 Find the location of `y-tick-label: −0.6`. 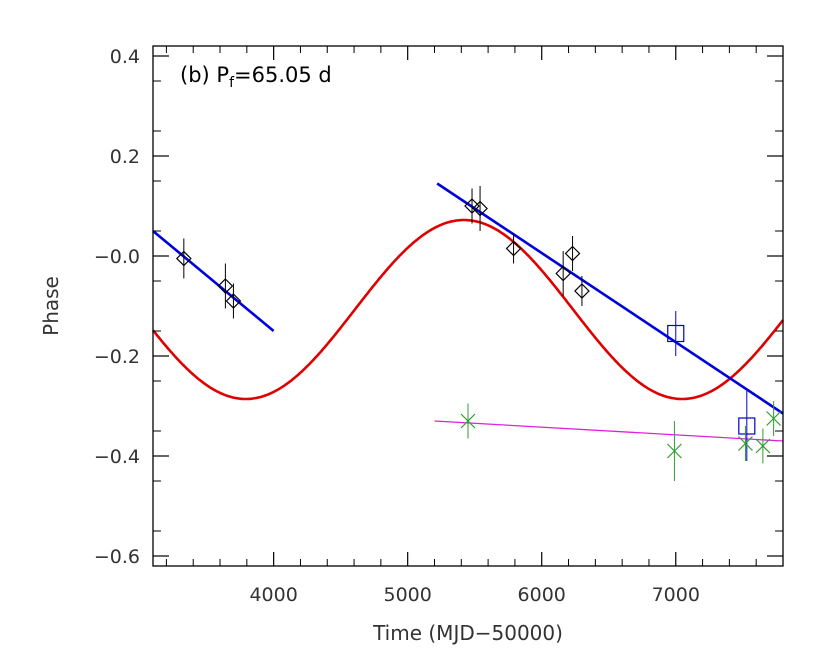

y-tick-label: −0.6 is located at coordinates (117, 557).